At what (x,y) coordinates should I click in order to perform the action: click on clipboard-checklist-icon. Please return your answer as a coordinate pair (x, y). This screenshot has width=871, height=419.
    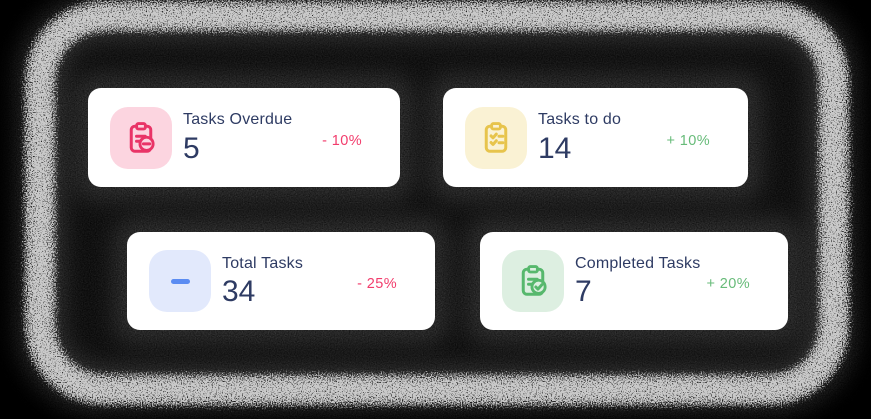
    Looking at the image, I should click on (496, 137).